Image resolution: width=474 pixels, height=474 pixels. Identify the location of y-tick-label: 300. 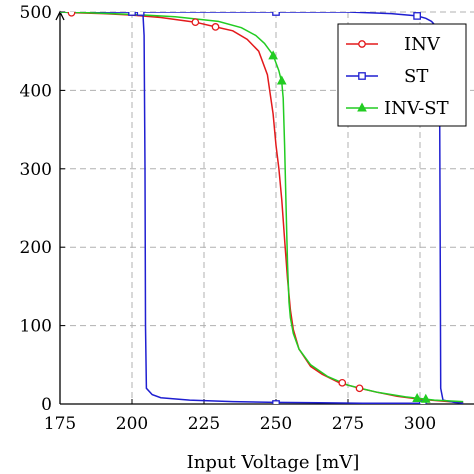
(36, 170).